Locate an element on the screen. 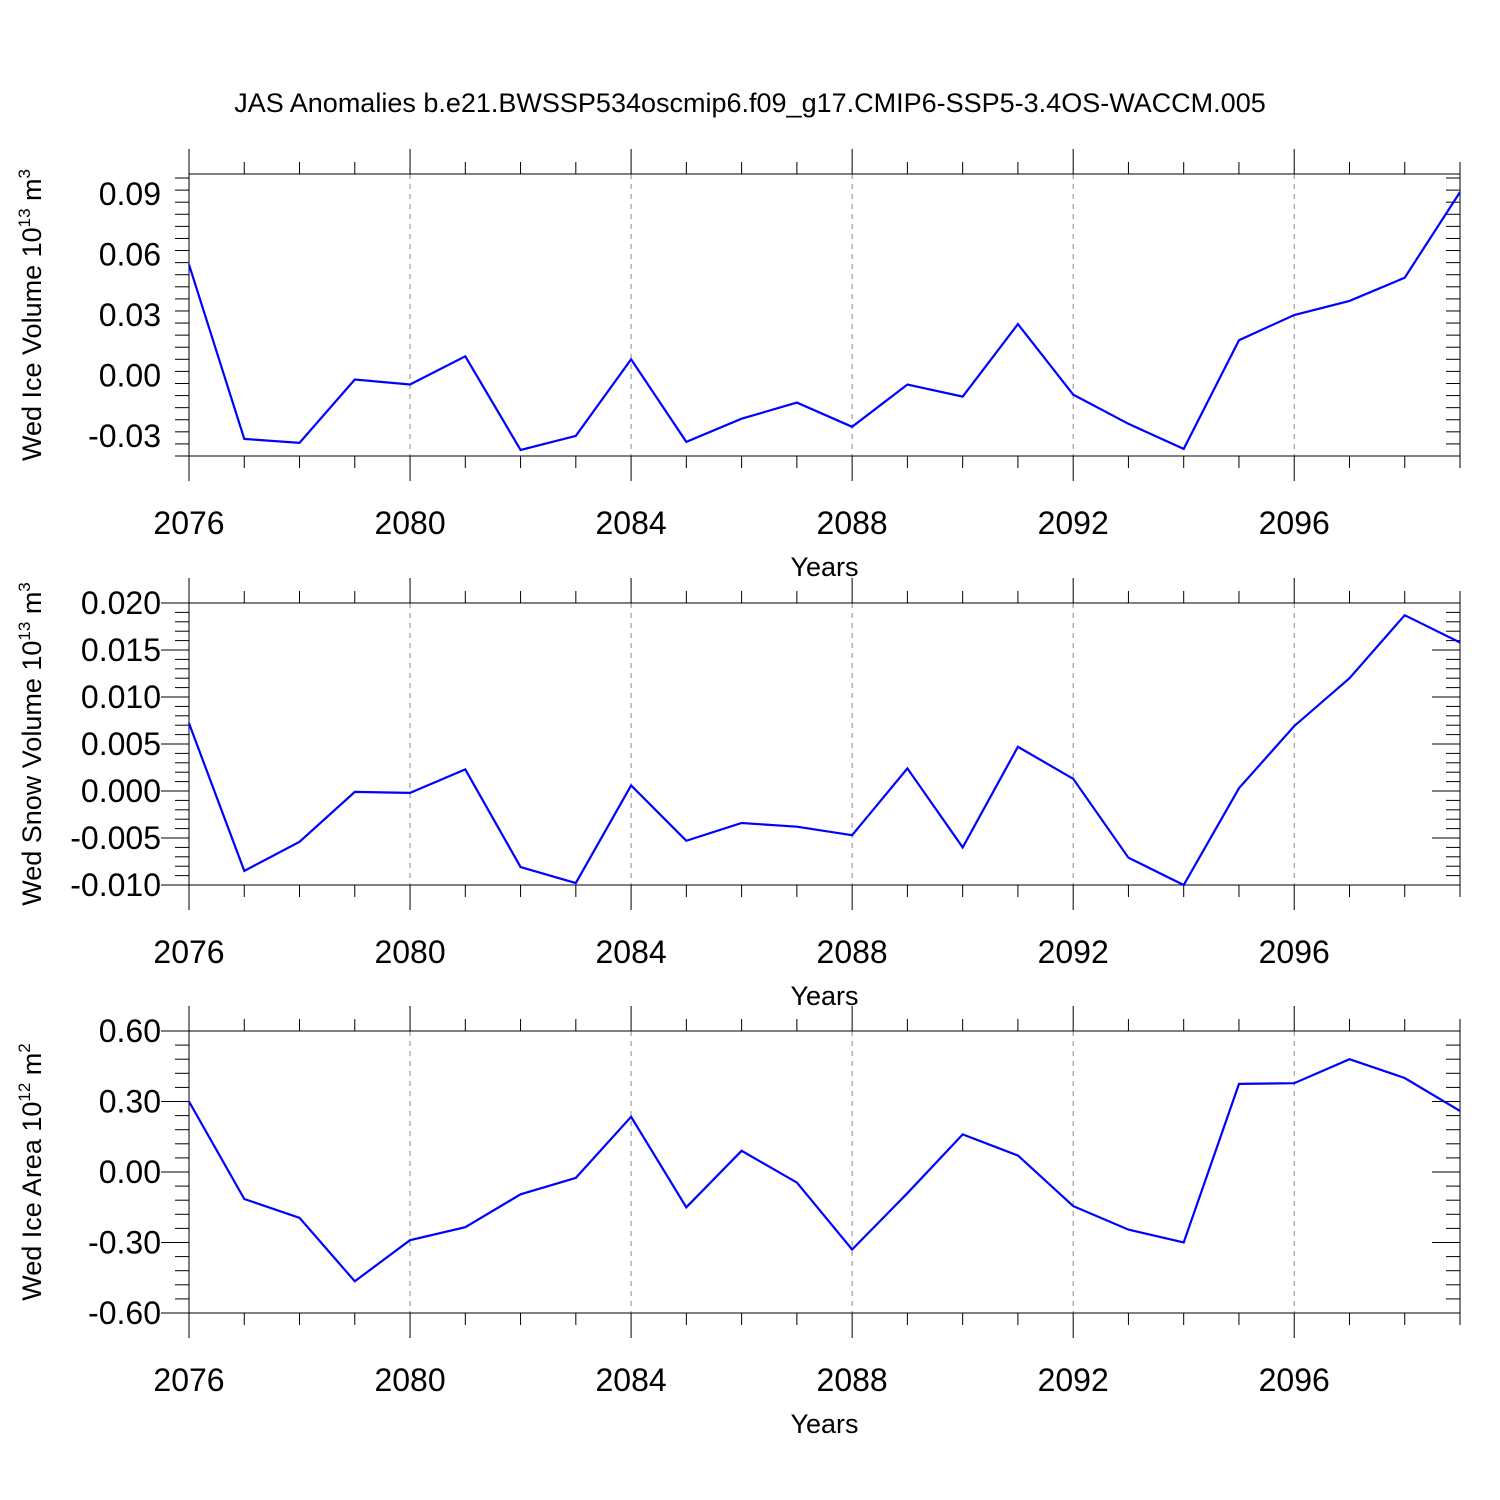 The width and height of the screenshot is (1500, 1500). y-tick-label: 0.30 is located at coordinates (130, 1102).